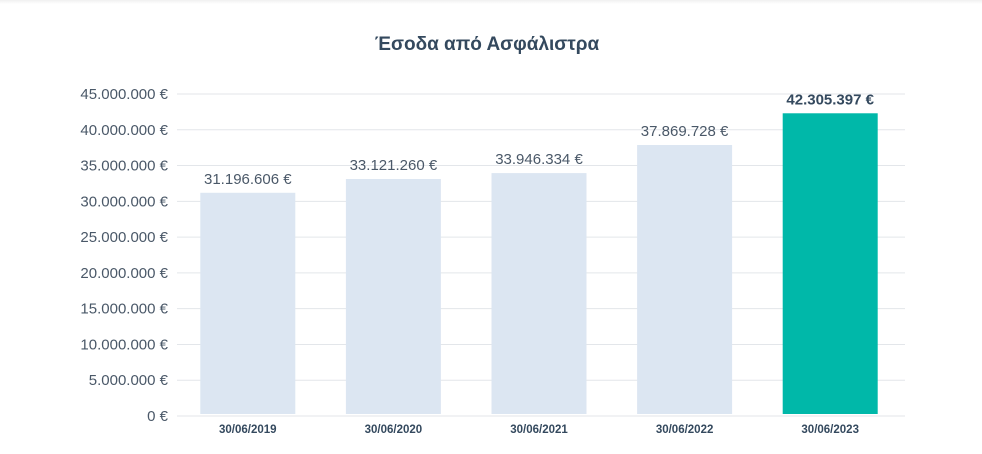  I want to click on data-label: 31.196.606 €, so click(248, 179).